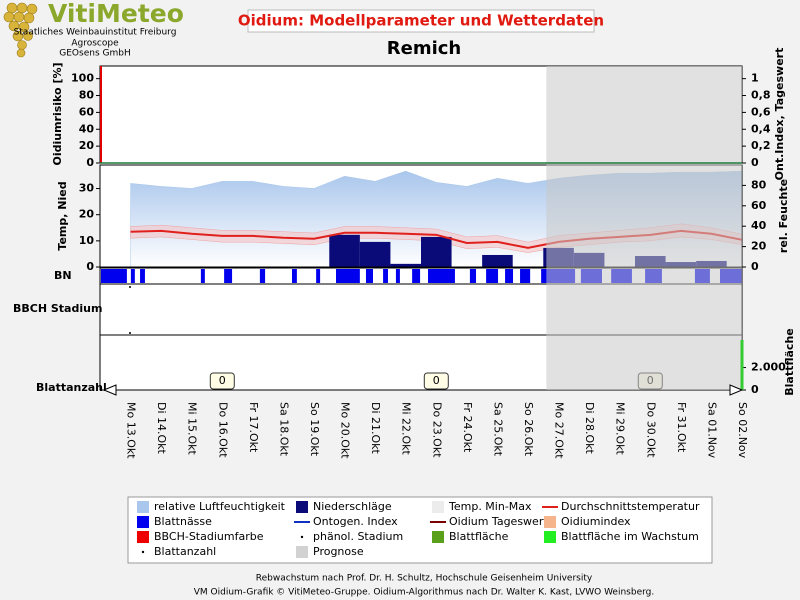 The height and width of the screenshot is (600, 800). I want to click on x-tick-label: Sa 25.Okt, so click(497, 429).